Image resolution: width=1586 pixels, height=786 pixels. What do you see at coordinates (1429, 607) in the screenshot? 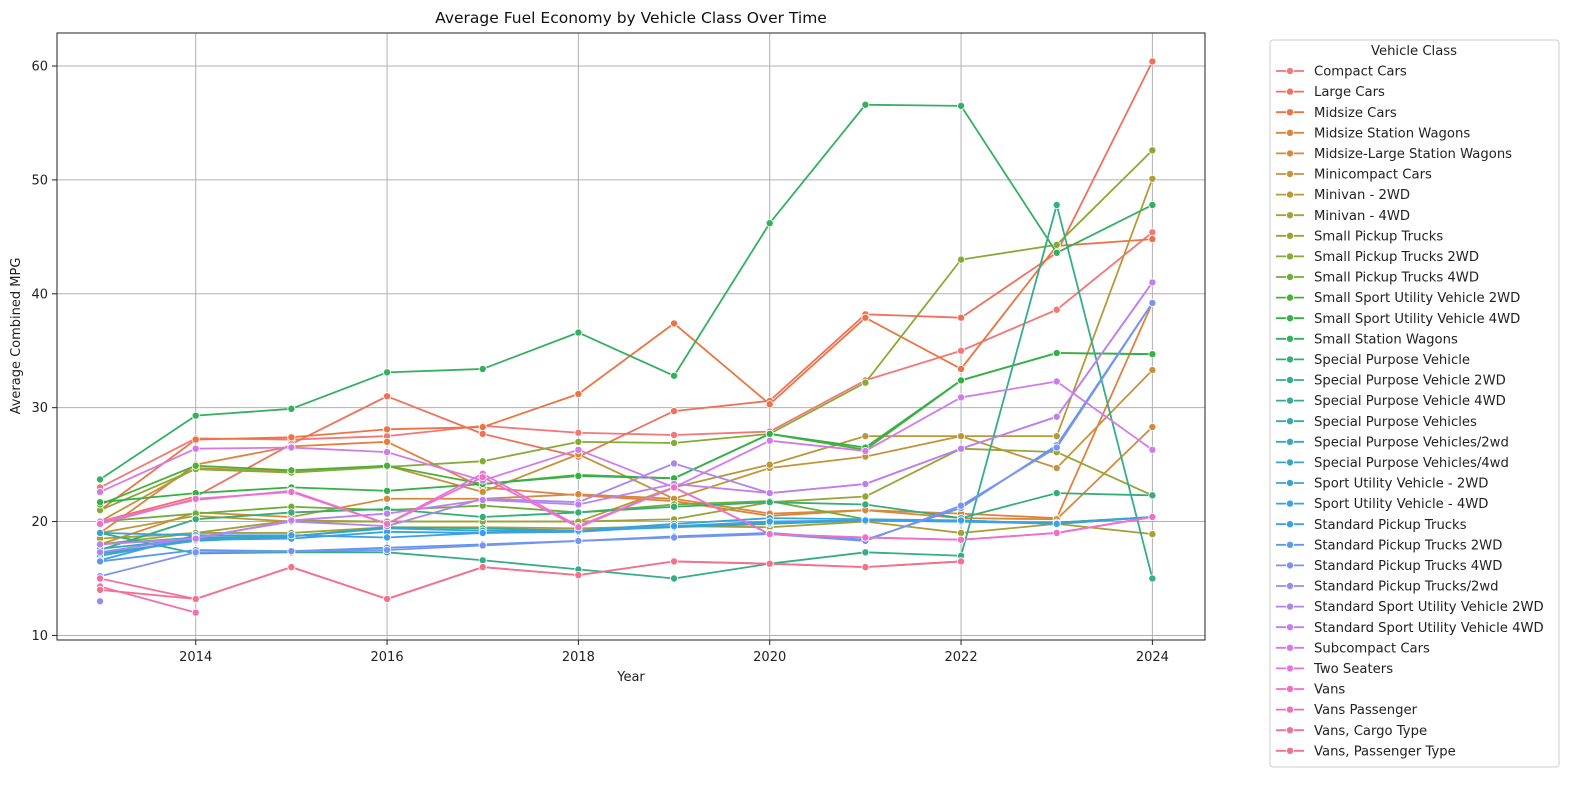
I see `legend-label: Standard Sport Utility Vehicle 2WD` at bounding box center [1429, 607].